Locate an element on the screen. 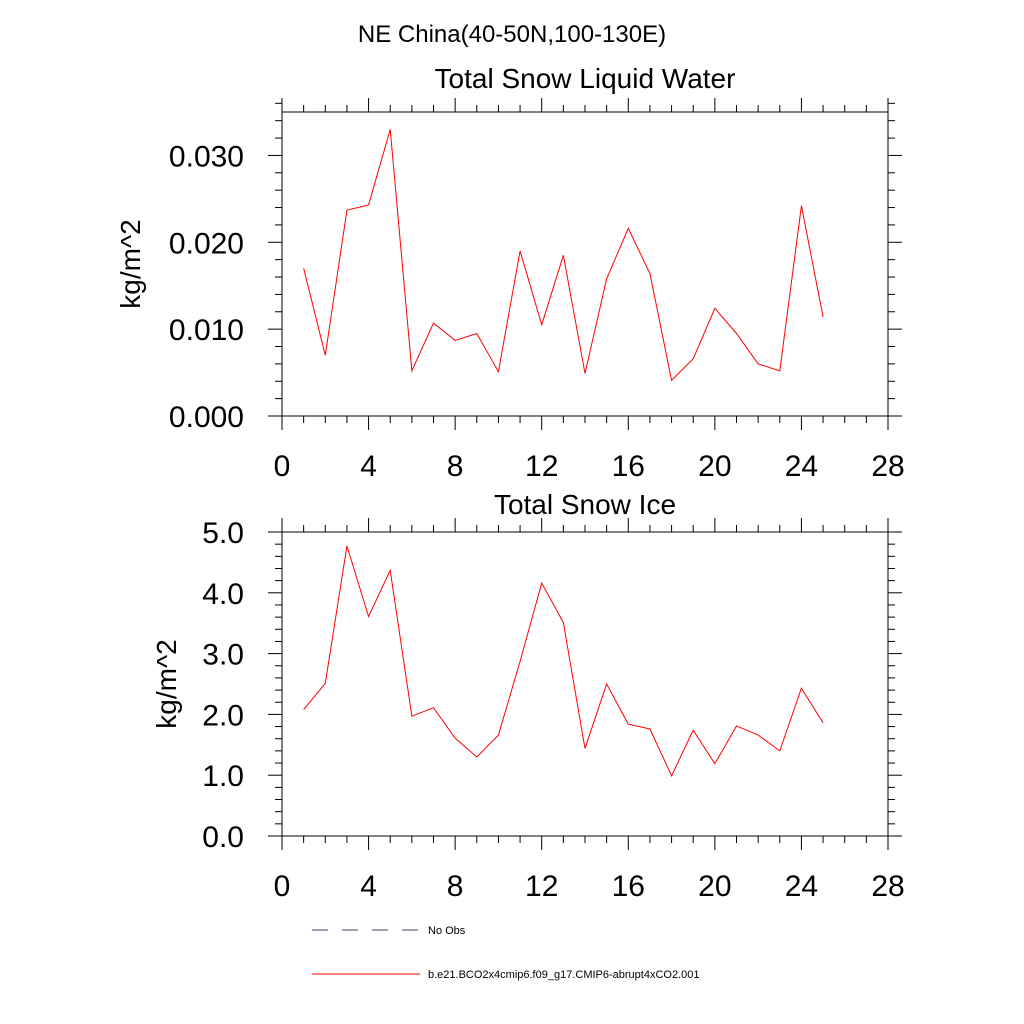  y-tick-label: 0.000 is located at coordinates (206, 417).